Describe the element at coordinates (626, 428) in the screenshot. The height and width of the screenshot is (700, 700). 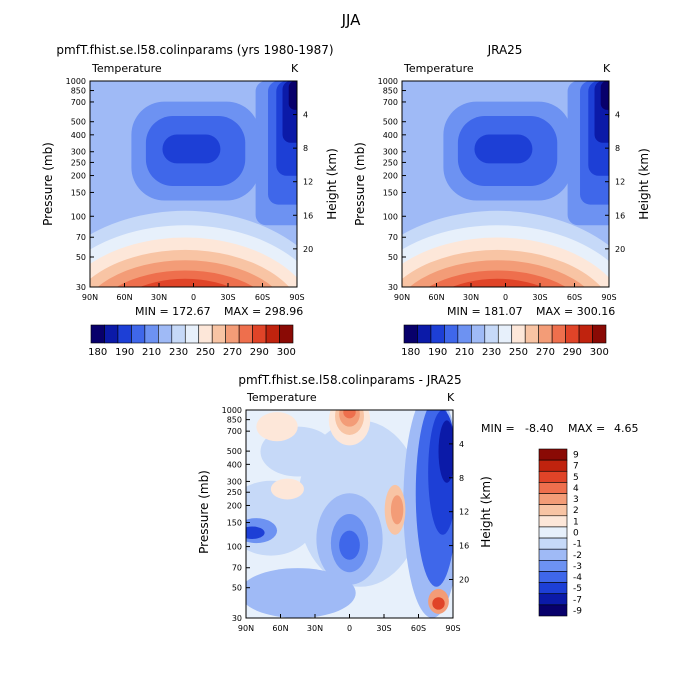
I see `panel-diff-max-value: 4.65` at that location.